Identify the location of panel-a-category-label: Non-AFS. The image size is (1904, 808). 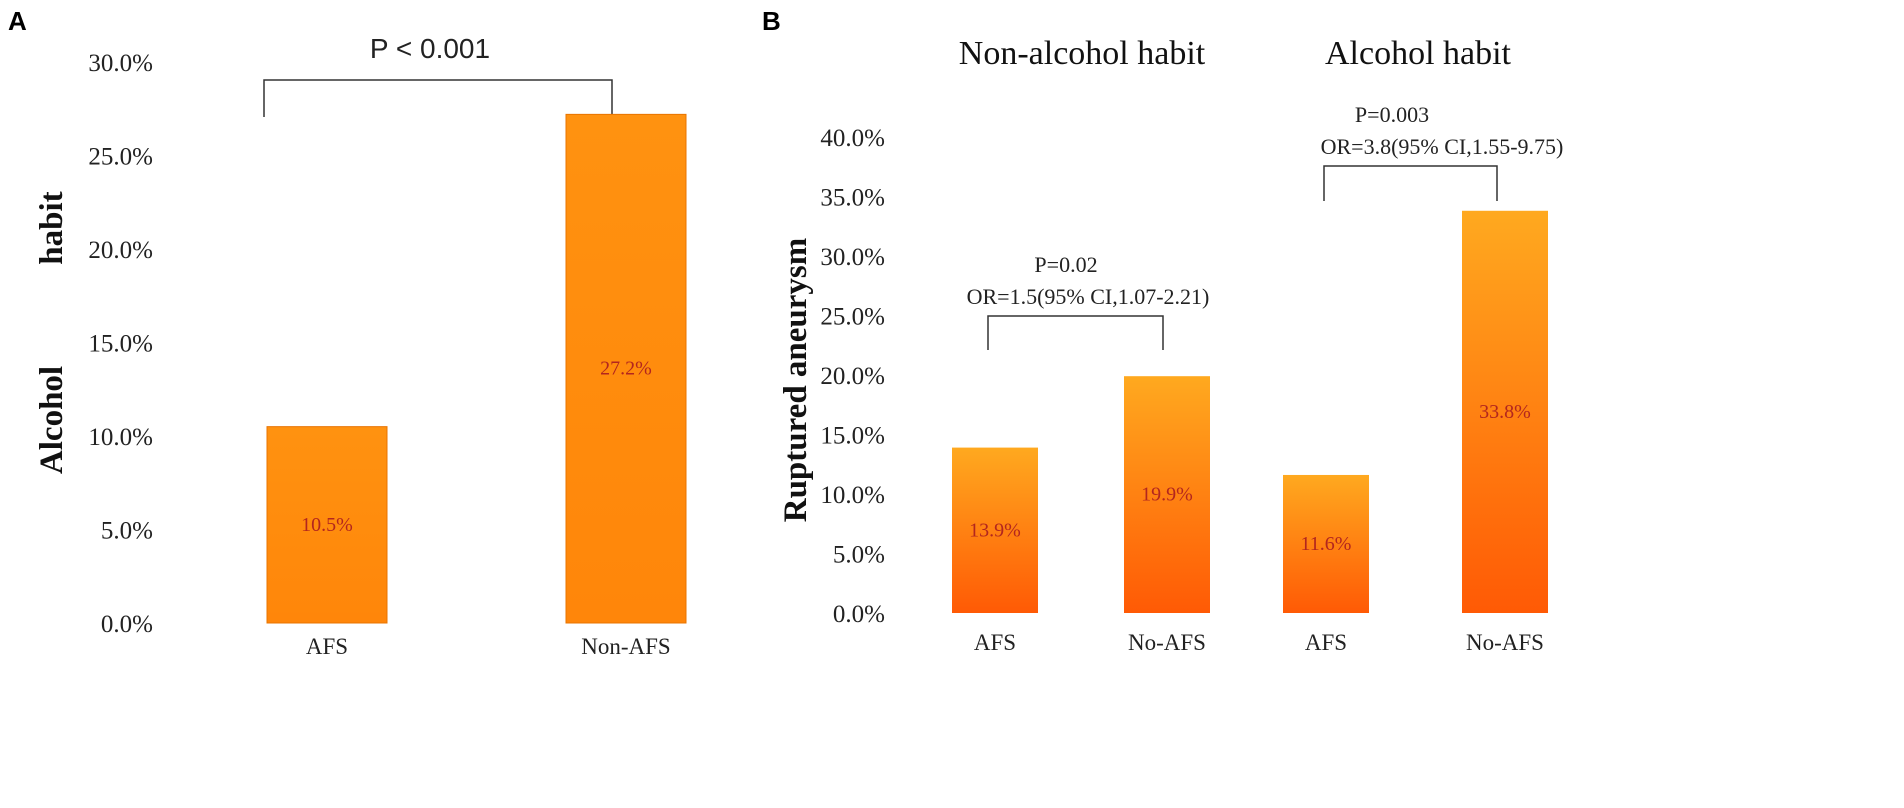
(625, 646).